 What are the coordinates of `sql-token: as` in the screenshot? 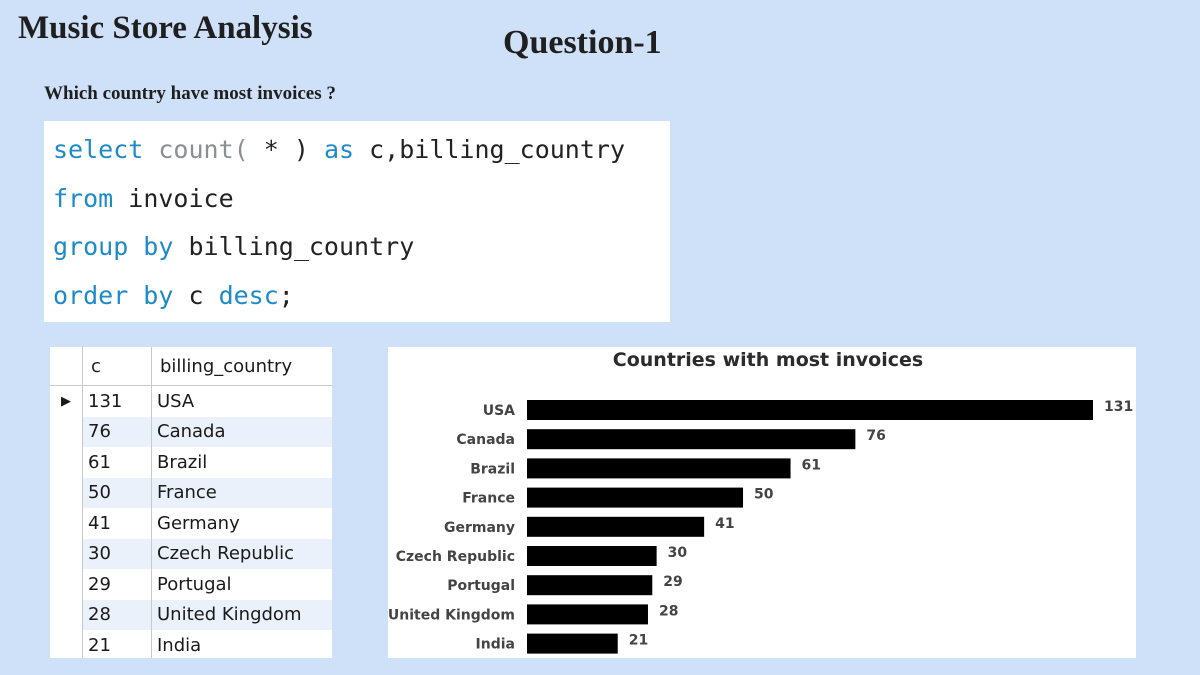 It's located at (339, 149).